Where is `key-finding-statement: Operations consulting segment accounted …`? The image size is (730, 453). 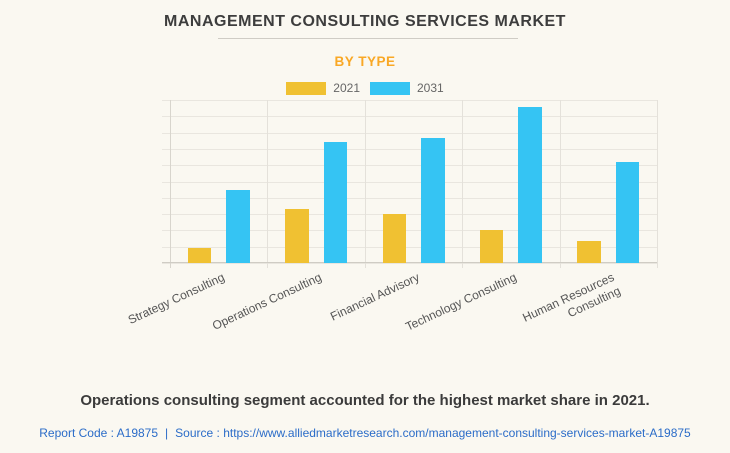
key-finding-statement: Operations consulting segment accounted … is located at coordinates (365, 400).